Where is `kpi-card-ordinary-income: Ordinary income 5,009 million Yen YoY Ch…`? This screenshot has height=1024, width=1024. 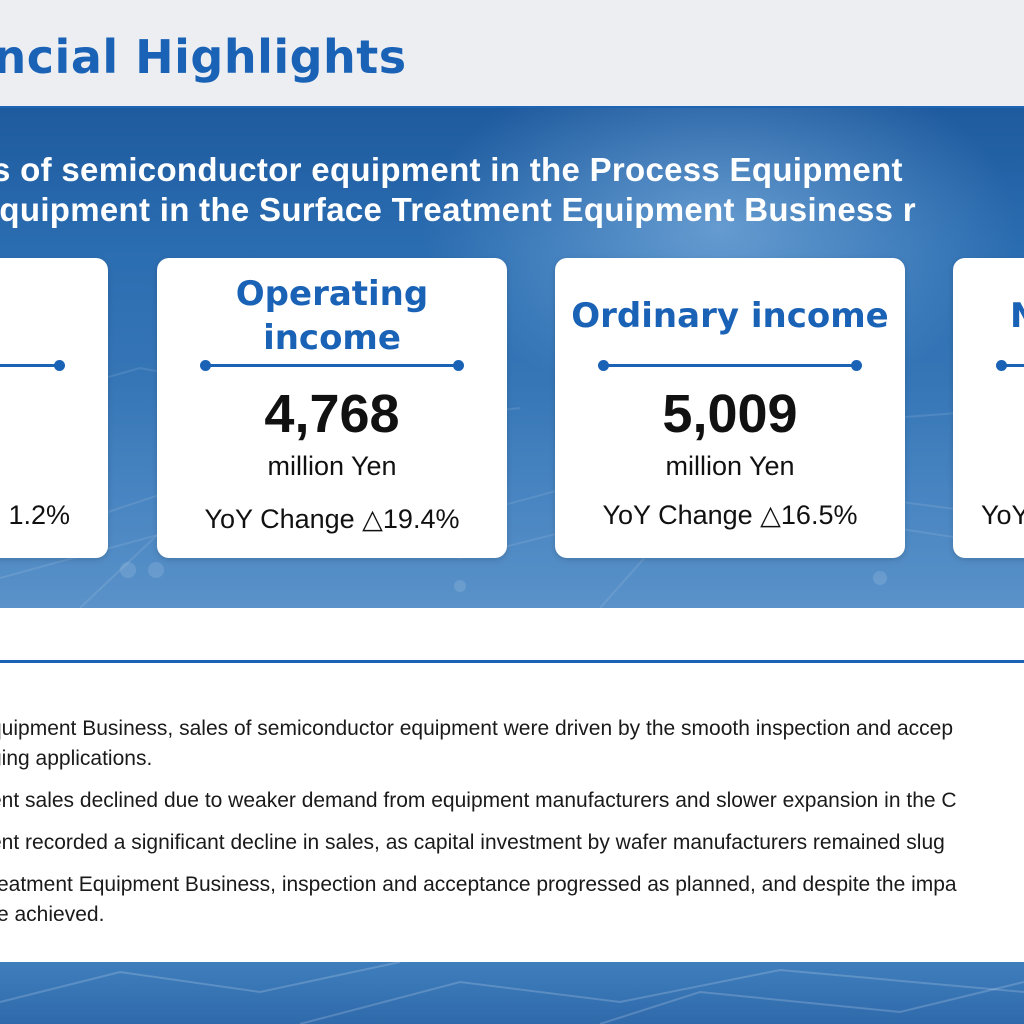 kpi-card-ordinary-income: Ordinary income 5,009 million Yen YoY Ch… is located at coordinates (730, 408).